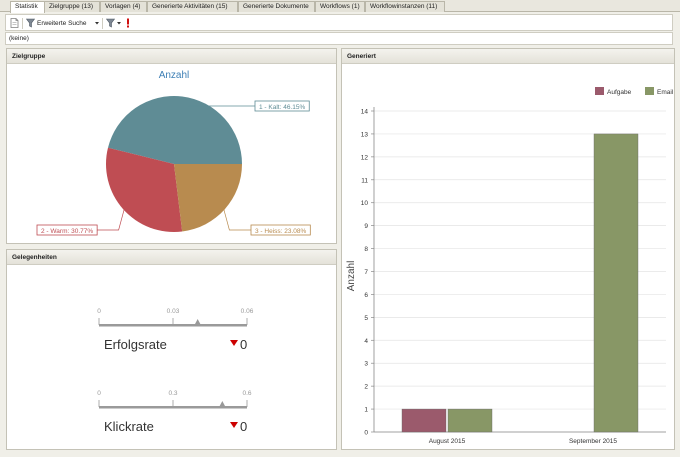 Image resolution: width=680 pixels, height=457 pixels. Describe the element at coordinates (276, 6) in the screenshot. I see `tab-generierte-dokumente: Generierte Dokumente` at that location.